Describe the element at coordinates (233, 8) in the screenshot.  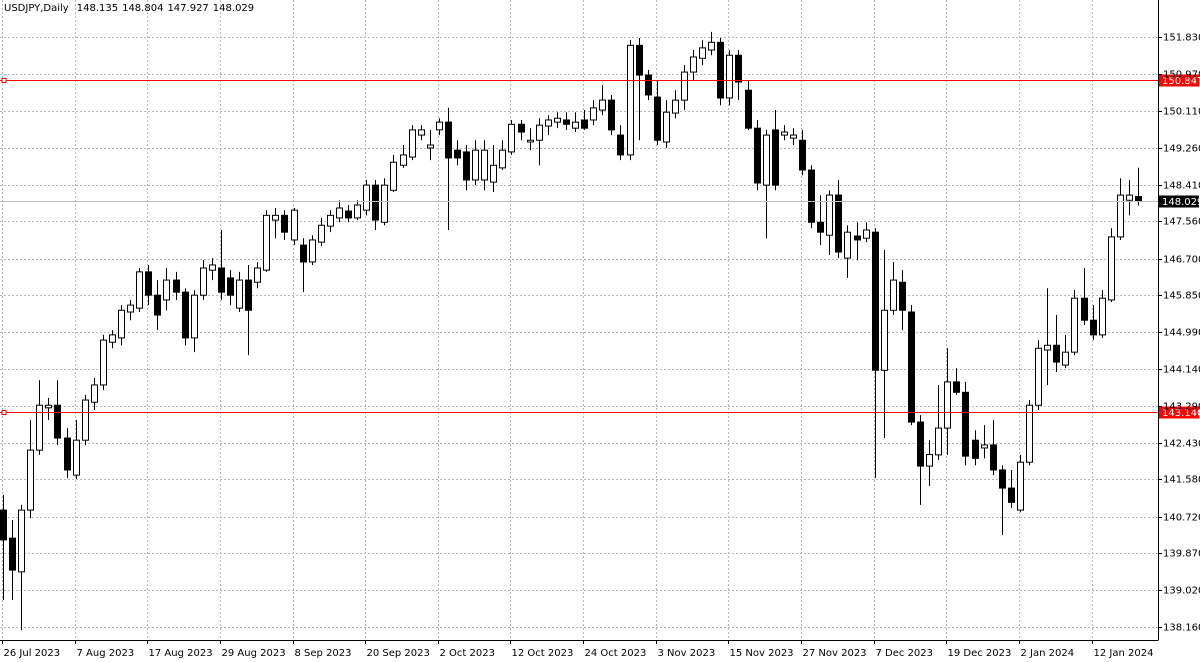
I see `header-close: 148.029` at that location.